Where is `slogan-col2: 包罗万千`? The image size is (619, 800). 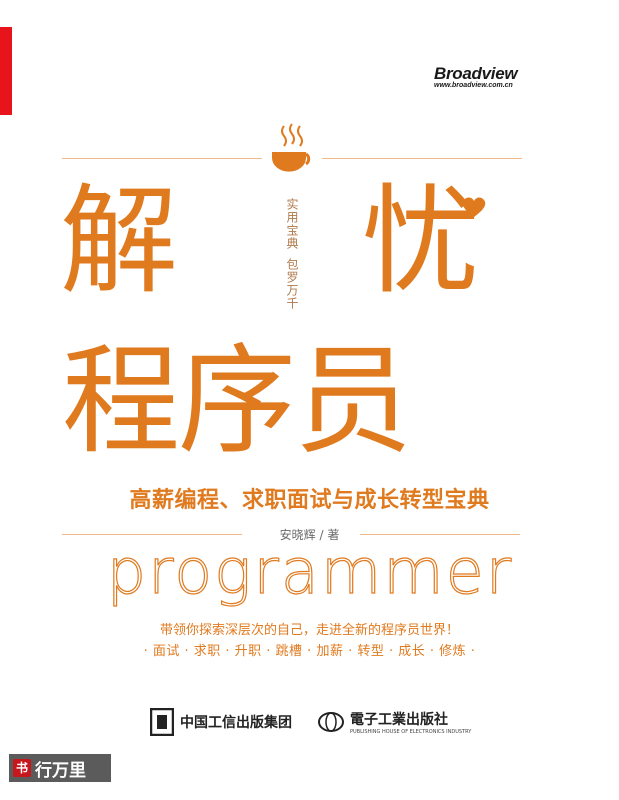 slogan-col2: 包罗万千 is located at coordinates (292, 284).